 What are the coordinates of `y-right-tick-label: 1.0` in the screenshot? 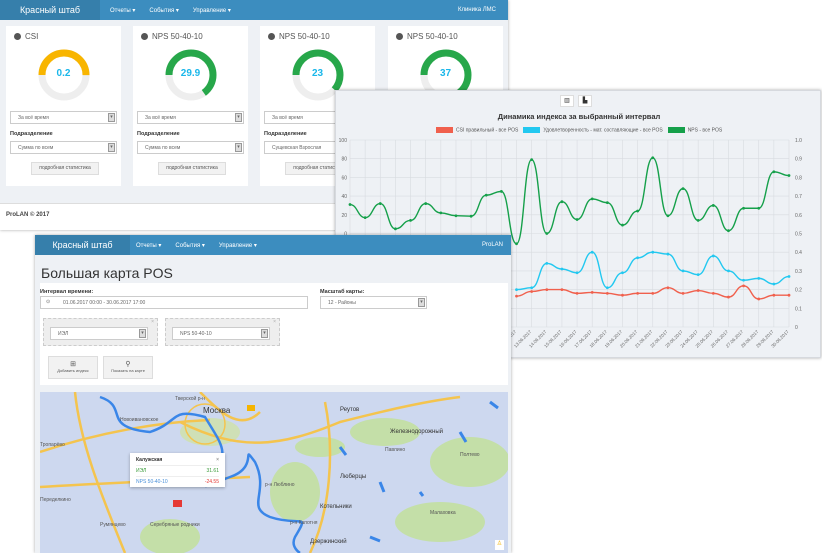 It's located at (798, 141).